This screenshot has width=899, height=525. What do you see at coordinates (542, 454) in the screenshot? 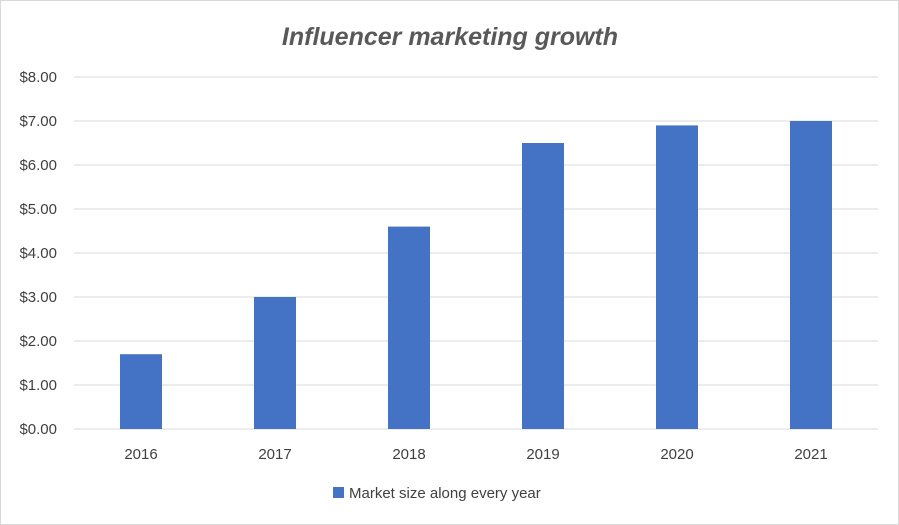
I see `x-tick-label: 2019` at bounding box center [542, 454].